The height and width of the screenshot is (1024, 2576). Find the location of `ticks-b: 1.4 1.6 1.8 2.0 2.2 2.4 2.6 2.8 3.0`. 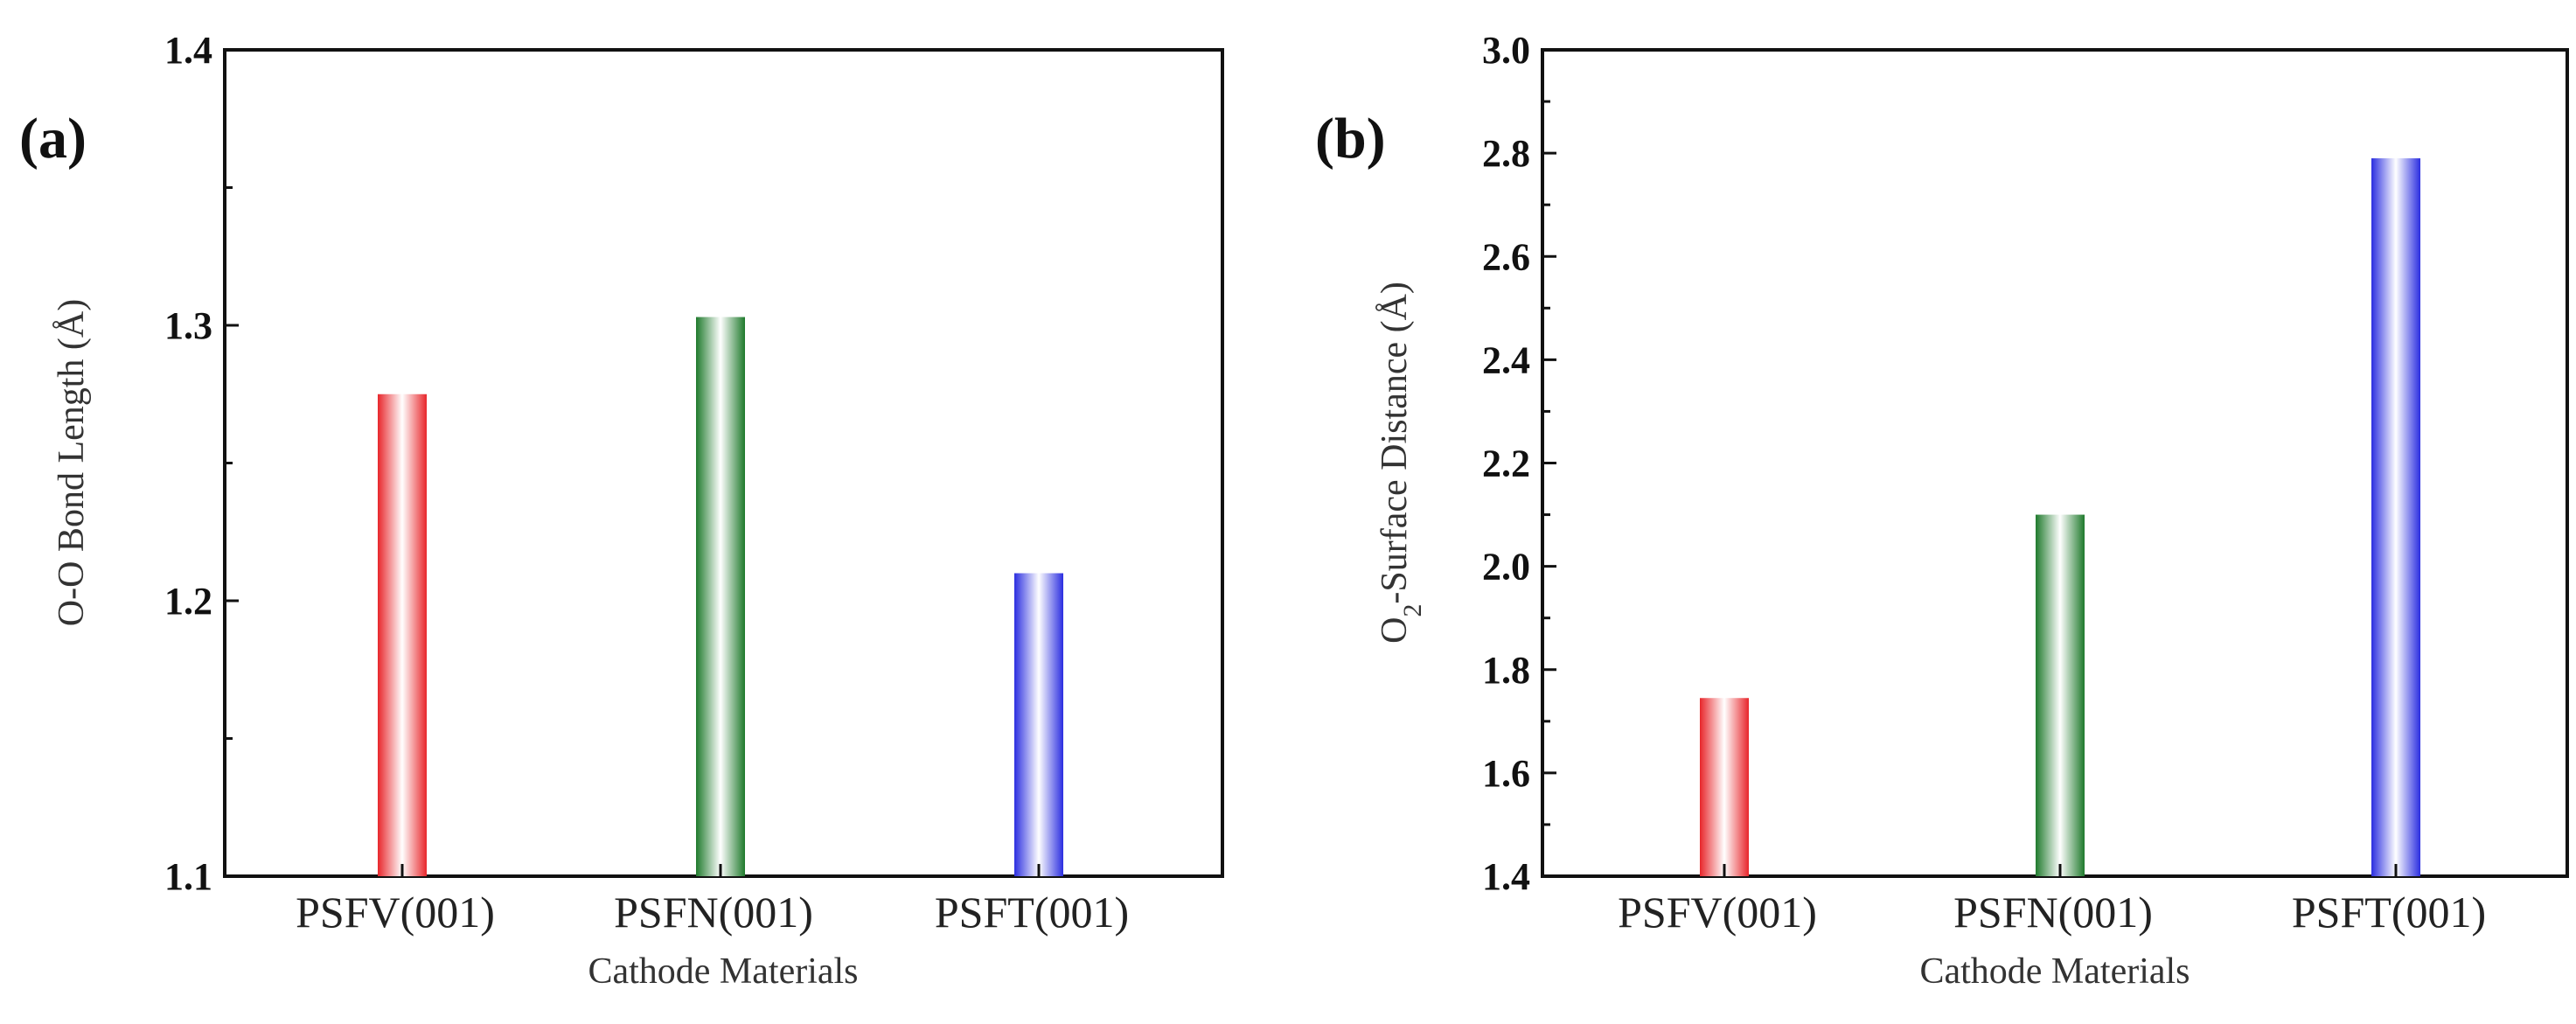

ticks-b: 1.4 1.6 1.8 2.0 2.2 2.4 2.6 2.8 3.0 is located at coordinates (1519, 463).